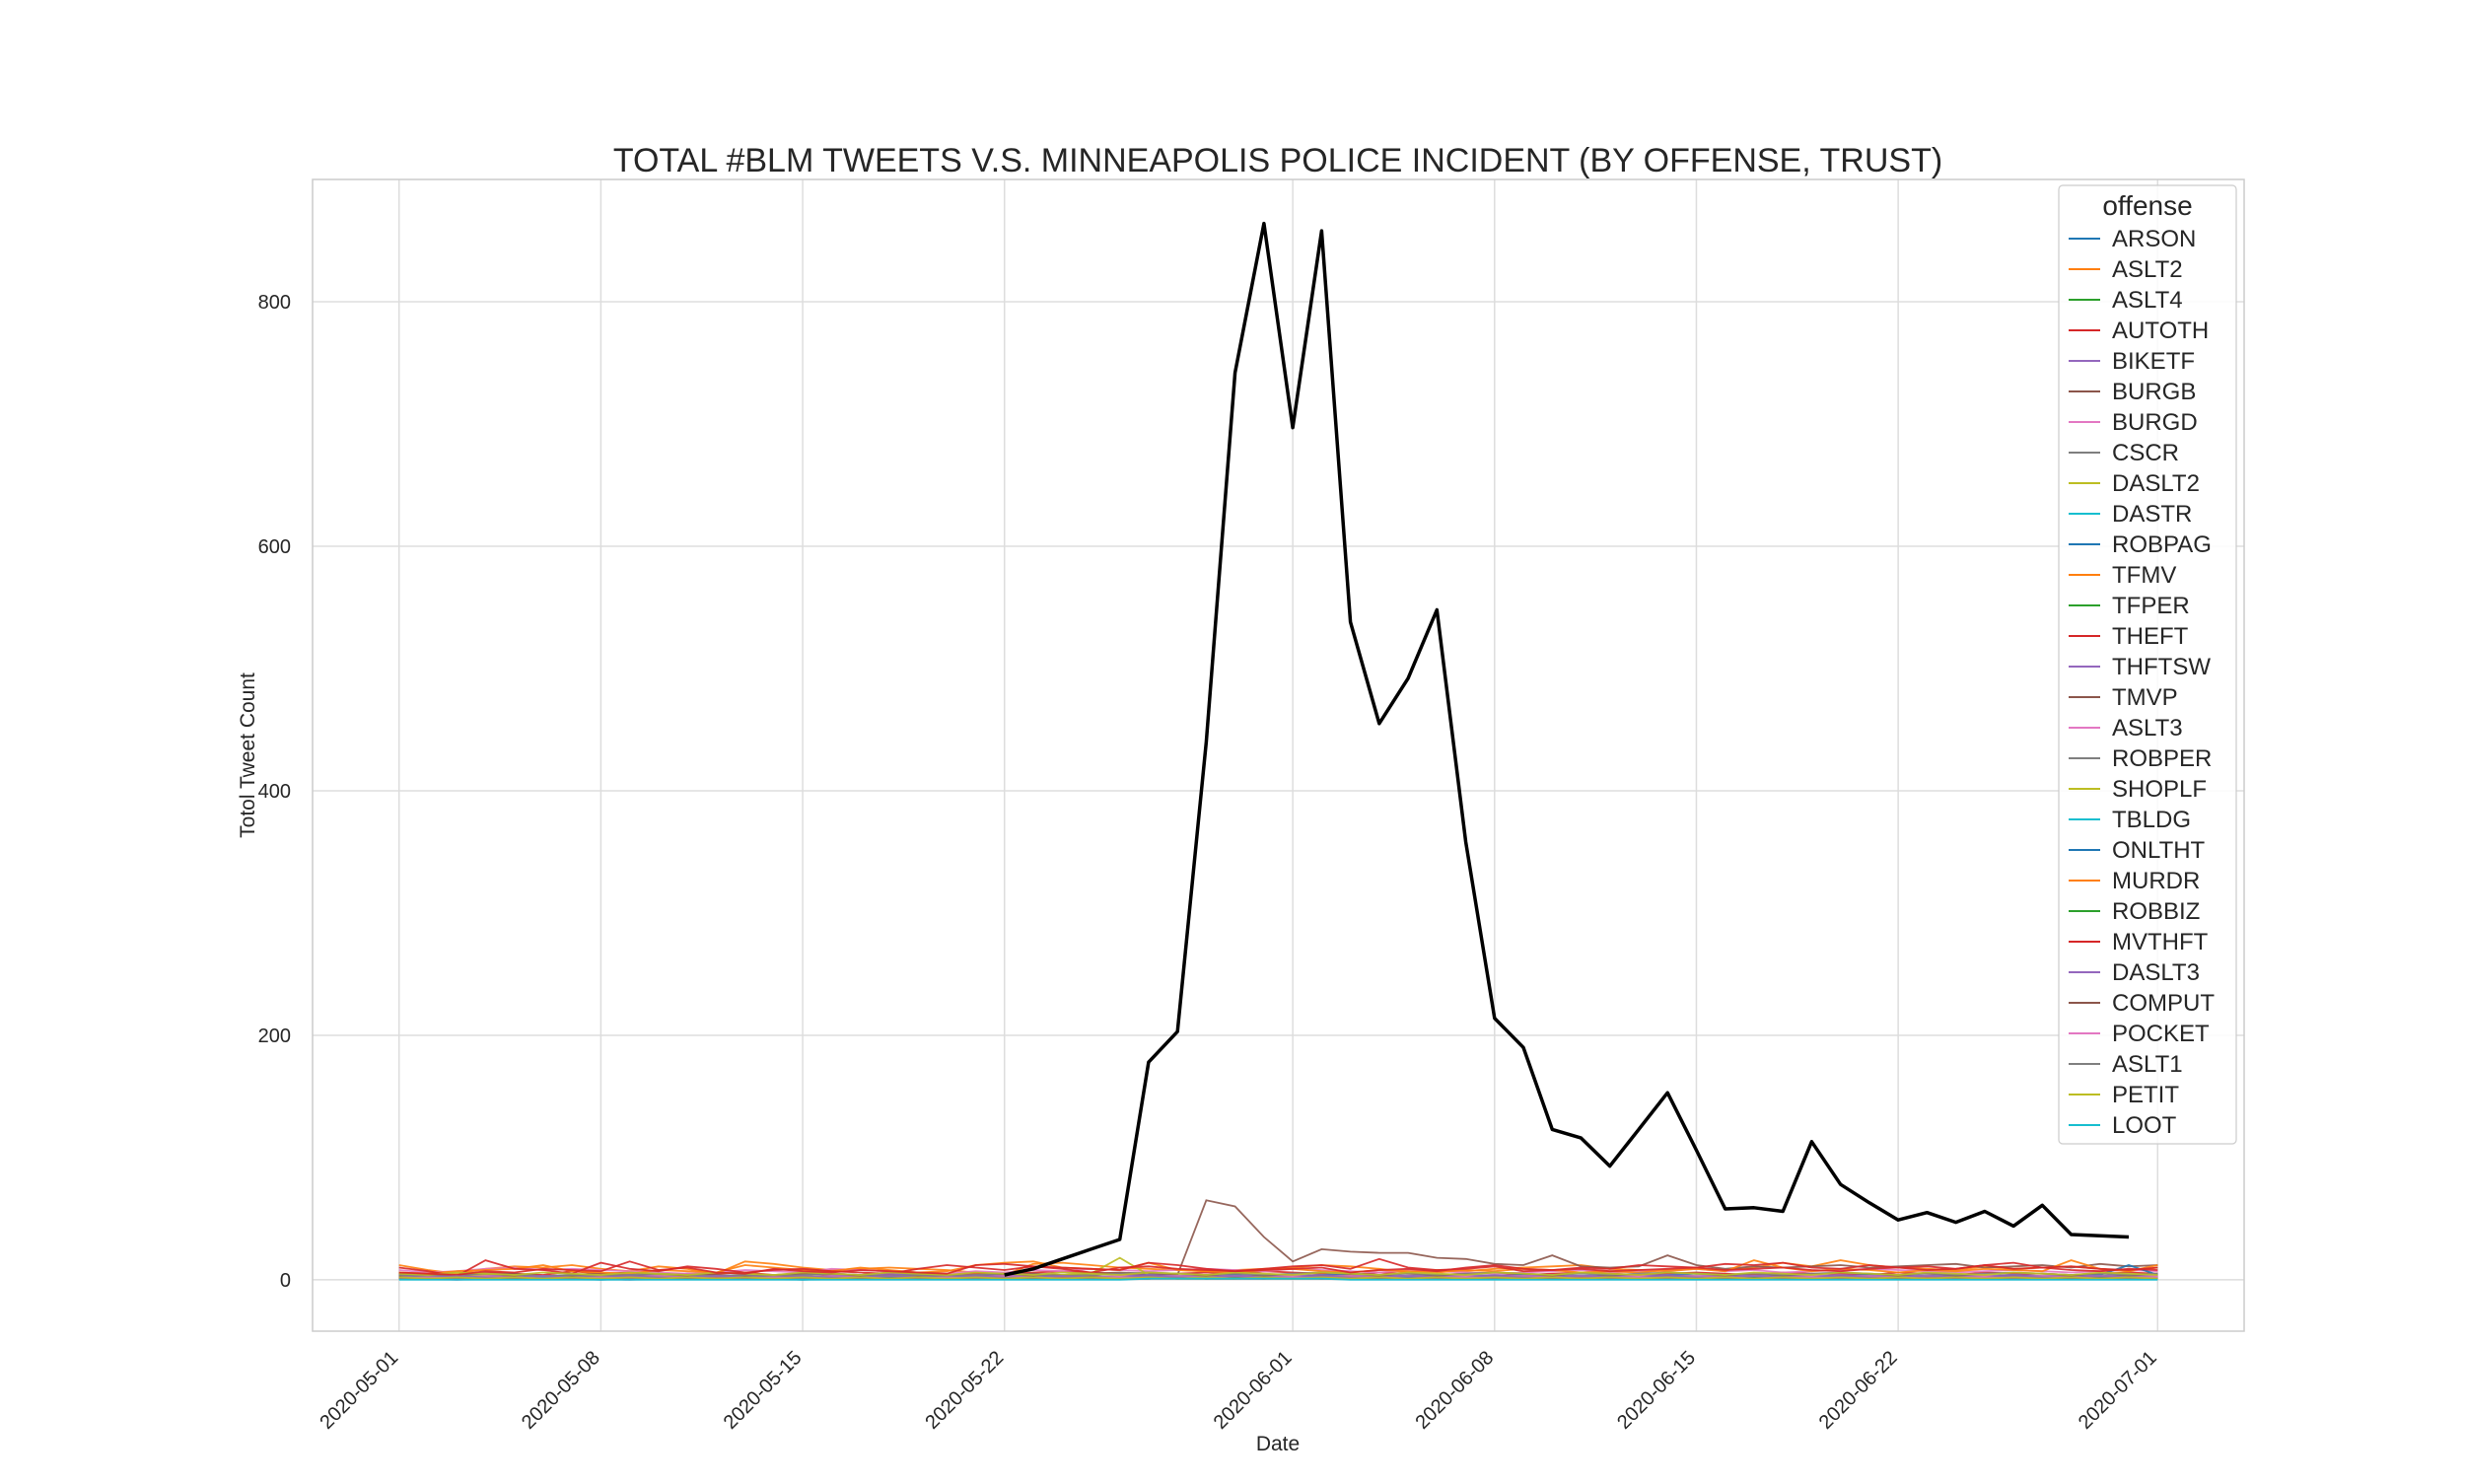  Describe the element at coordinates (2145, 697) in the screenshot. I see `legend-label-tmvp: TMVP` at that location.